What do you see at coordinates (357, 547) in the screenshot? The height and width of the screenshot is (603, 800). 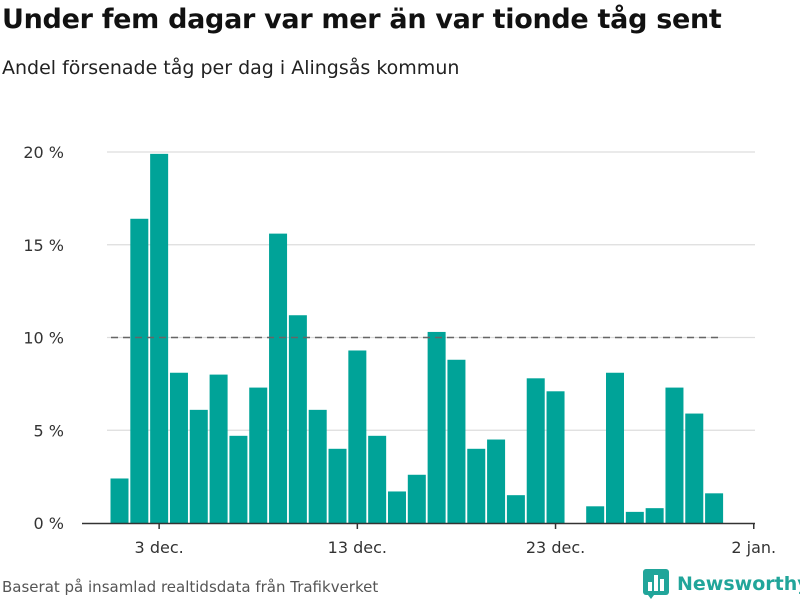 I see `x-tick-label: 13 dec.` at bounding box center [357, 547].